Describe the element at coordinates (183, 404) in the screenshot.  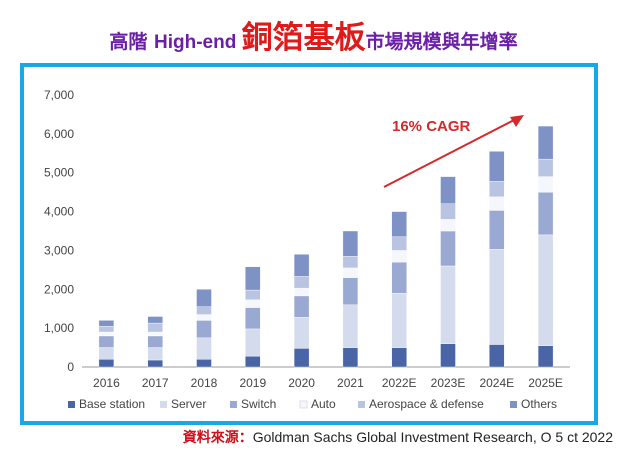
I see `legend-item-server: Server` at that location.